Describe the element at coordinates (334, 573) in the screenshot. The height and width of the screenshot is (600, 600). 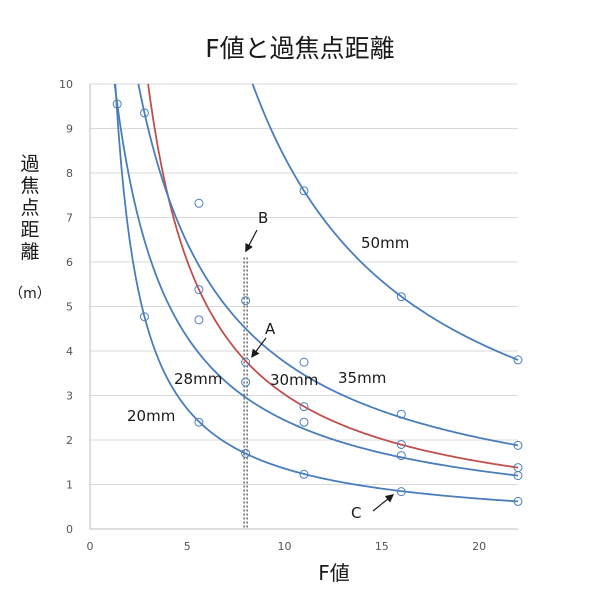
I see `x-axis-label: F値` at that location.